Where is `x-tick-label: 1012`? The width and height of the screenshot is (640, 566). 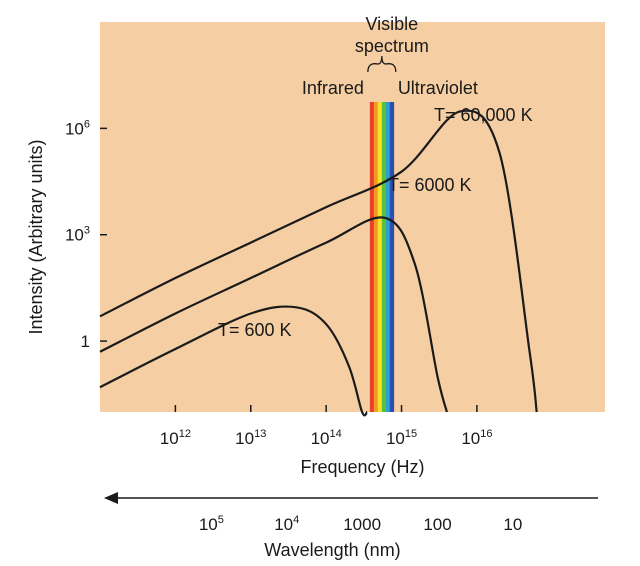 x-tick-label: 1012 is located at coordinates (175, 438).